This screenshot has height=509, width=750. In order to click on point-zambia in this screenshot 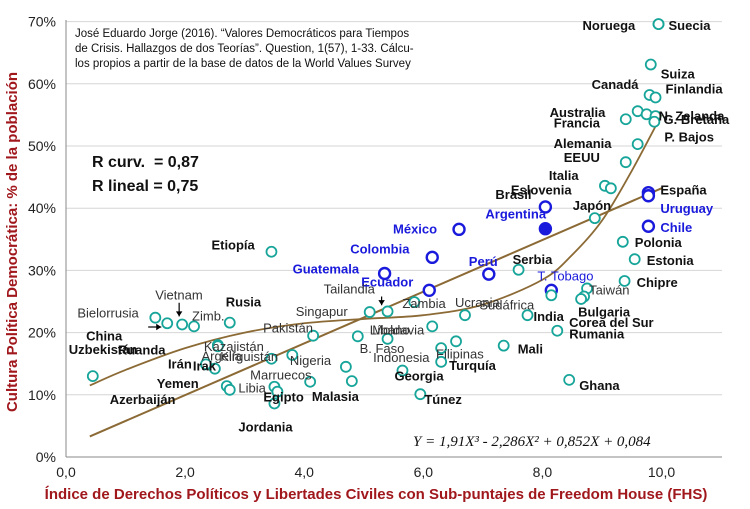, I will do `click(414, 302)`.